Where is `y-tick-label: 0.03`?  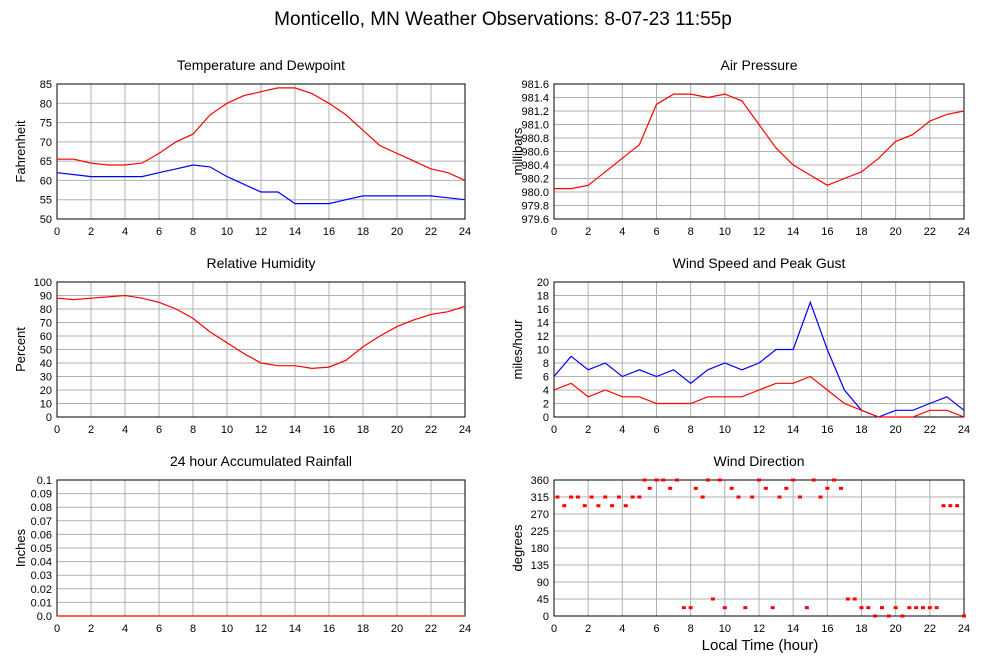 y-tick-label: 0.03 is located at coordinates (41, 576).